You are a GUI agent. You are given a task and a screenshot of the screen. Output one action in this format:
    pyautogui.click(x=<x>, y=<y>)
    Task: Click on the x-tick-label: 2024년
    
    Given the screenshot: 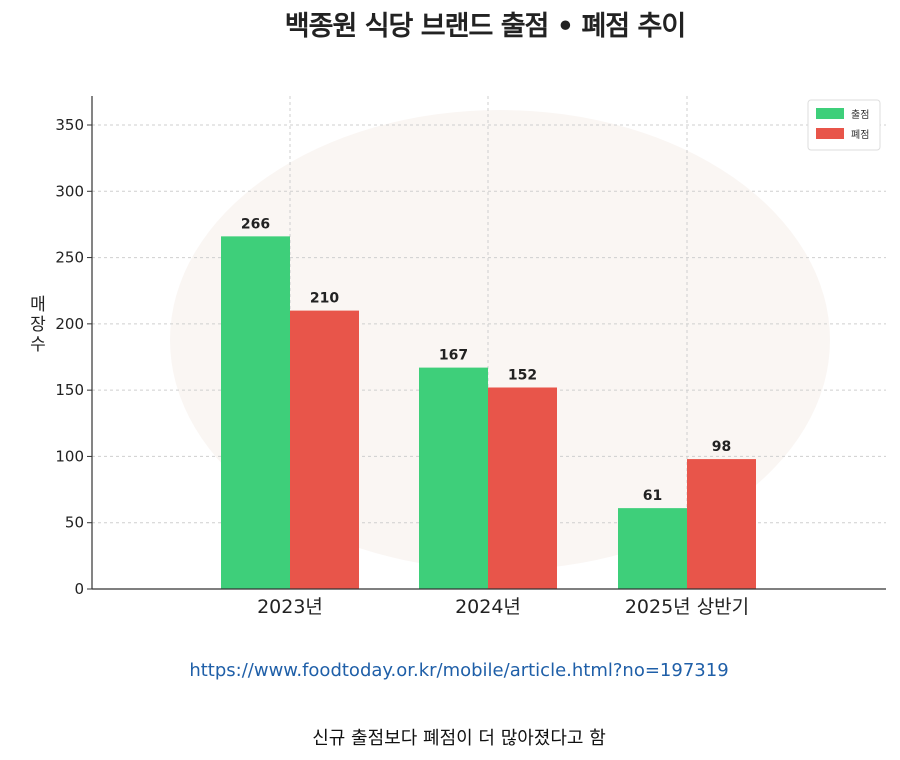 What is the action you would take?
    pyautogui.click(x=488, y=607)
    